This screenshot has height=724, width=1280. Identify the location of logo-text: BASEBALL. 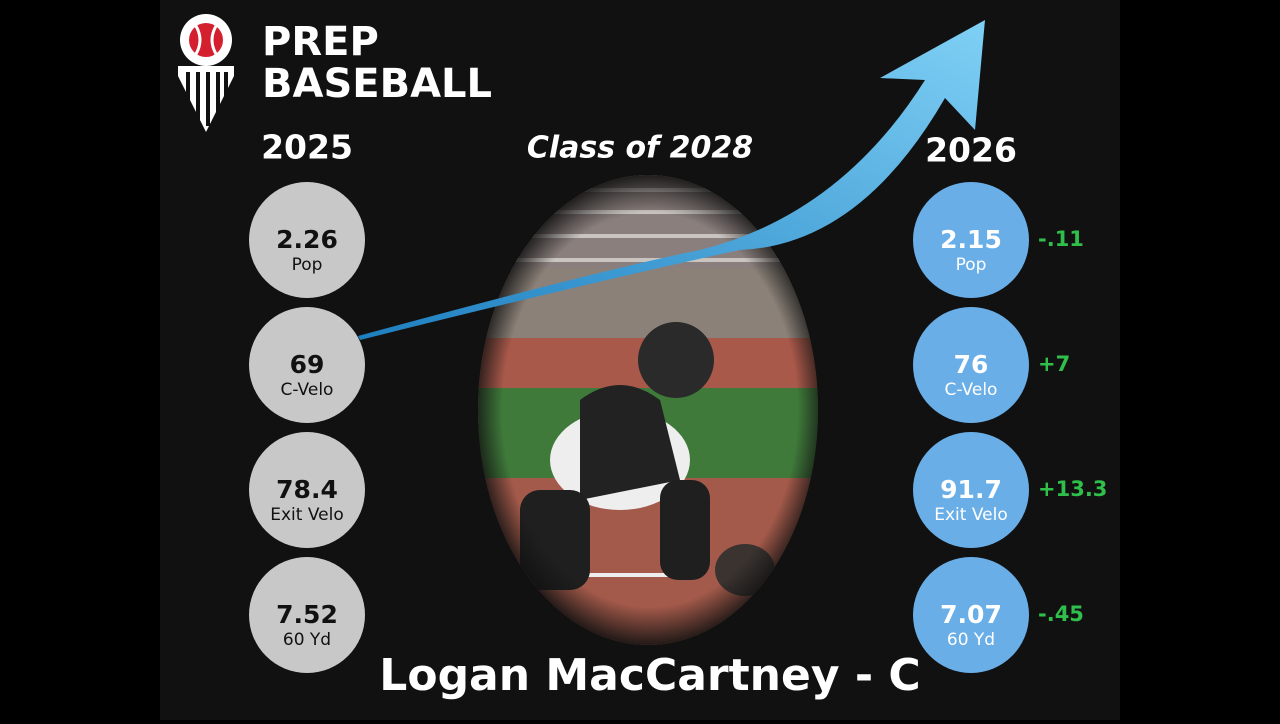
(377, 84).